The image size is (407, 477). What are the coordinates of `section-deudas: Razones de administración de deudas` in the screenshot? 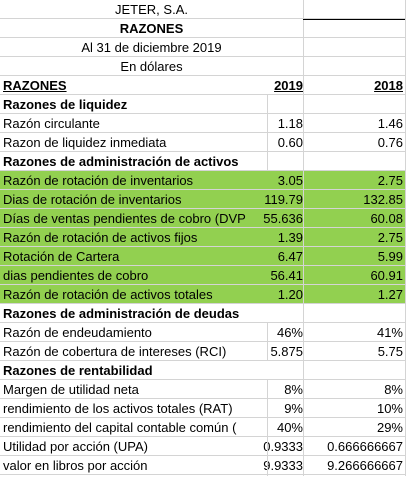 It's located at (121, 313).